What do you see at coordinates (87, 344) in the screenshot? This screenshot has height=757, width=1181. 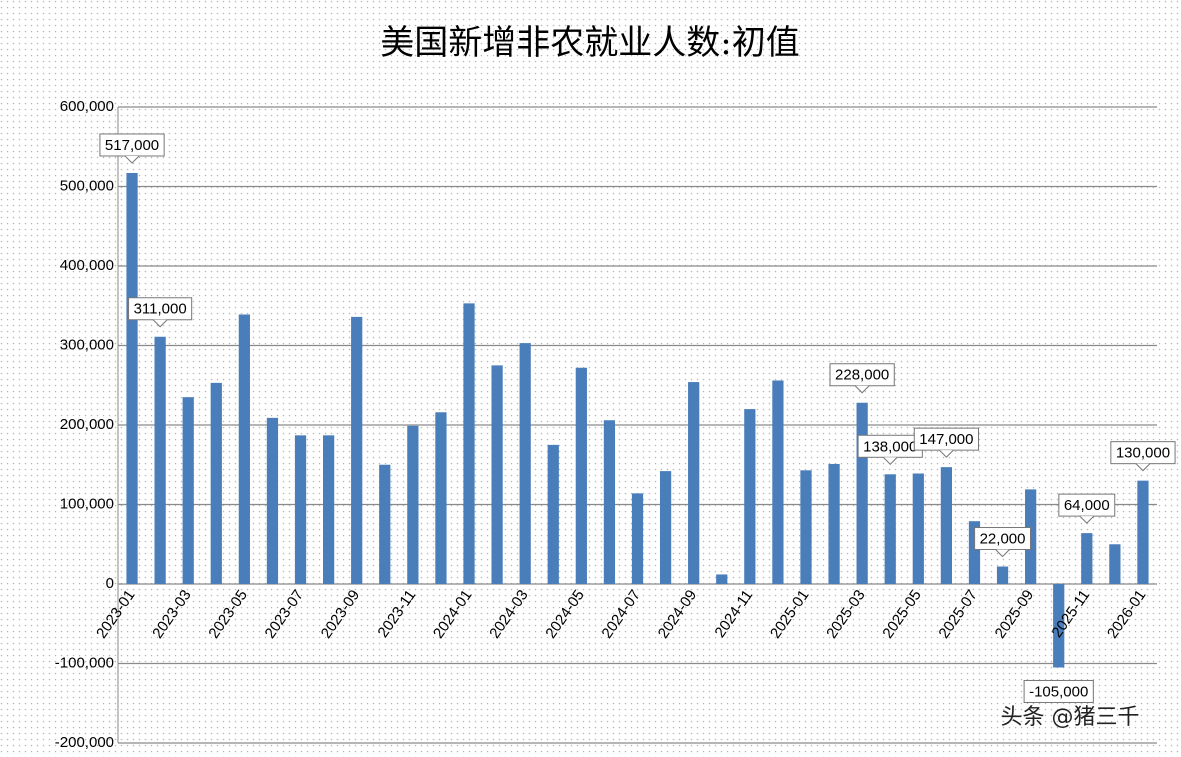 I see `y-tick-label: 300,000` at bounding box center [87, 344].